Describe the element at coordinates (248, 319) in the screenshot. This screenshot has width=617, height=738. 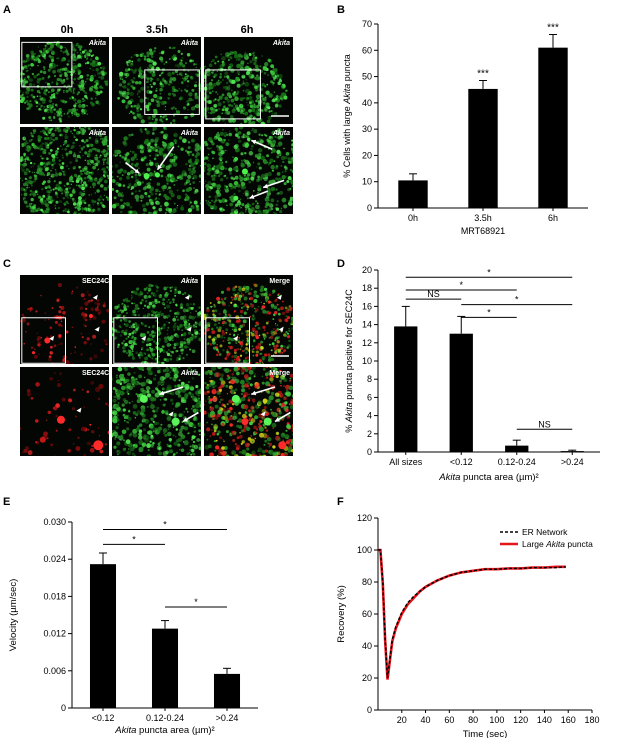
I see `micrograph-c-merge` at that location.